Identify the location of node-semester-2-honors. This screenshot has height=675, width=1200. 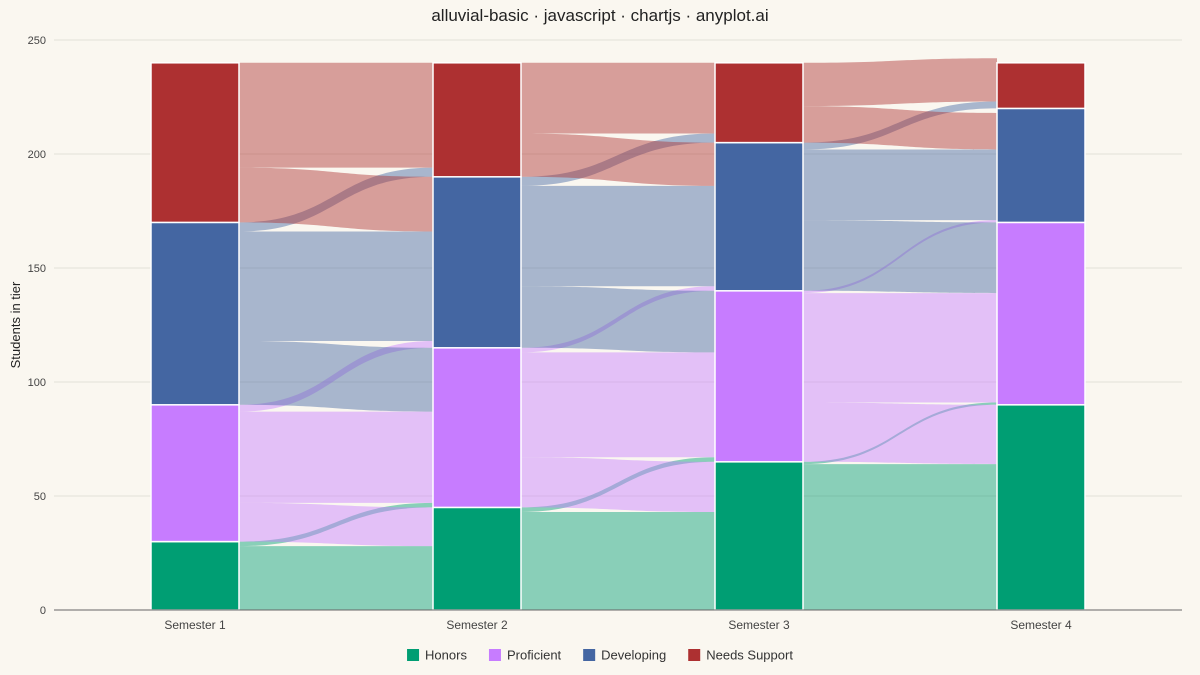
(477, 558).